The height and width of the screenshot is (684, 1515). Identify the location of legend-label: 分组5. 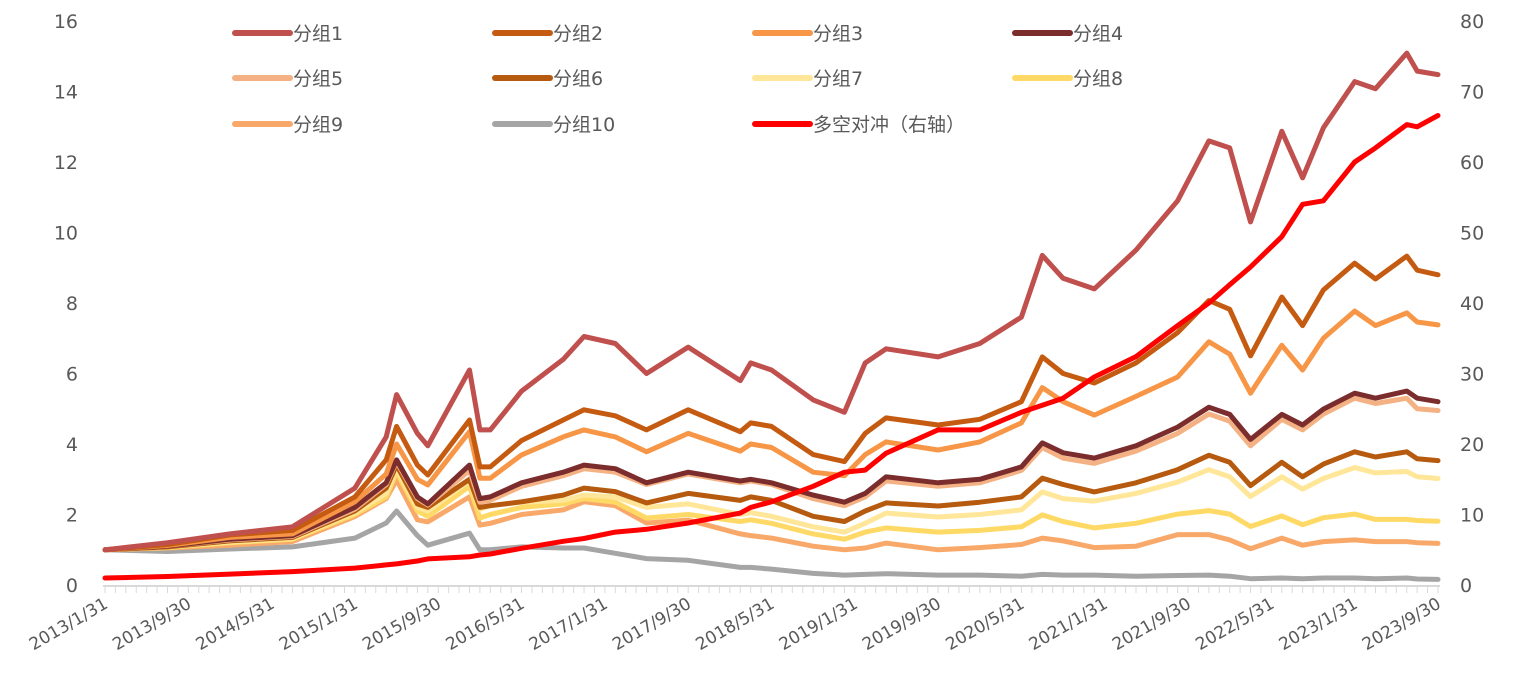
(318, 79).